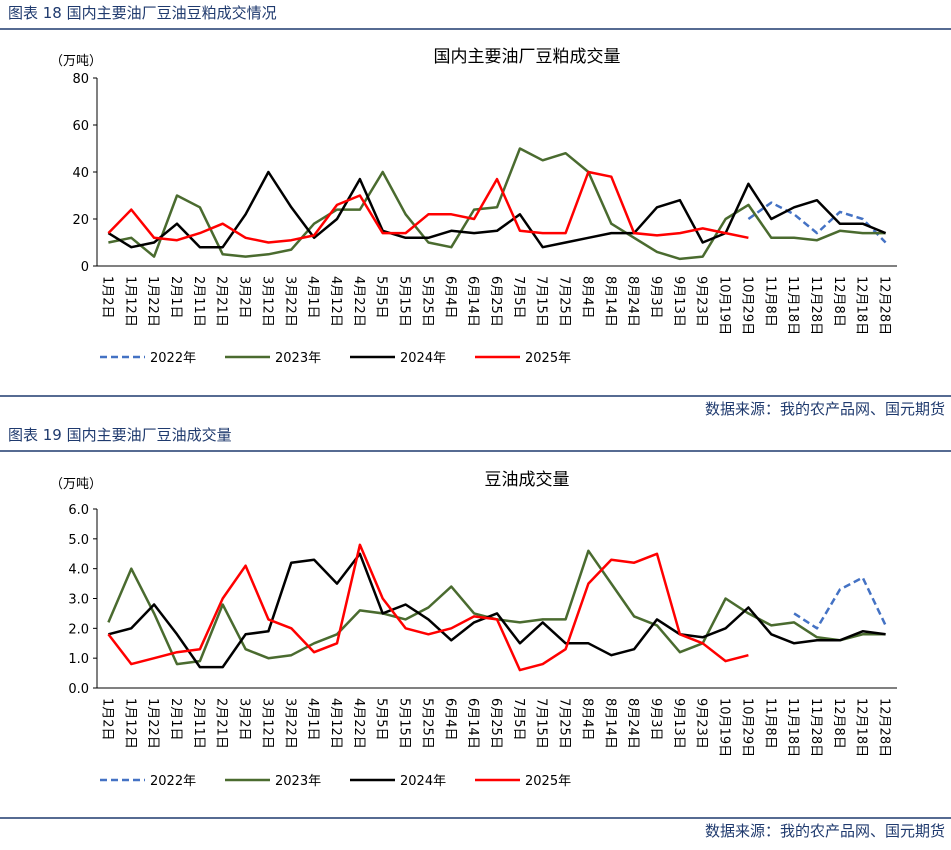 This screenshot has height=850, width=951. What do you see at coordinates (861, 727) in the screenshot?
I see `x-tick-label: 12月18日` at bounding box center [861, 727].